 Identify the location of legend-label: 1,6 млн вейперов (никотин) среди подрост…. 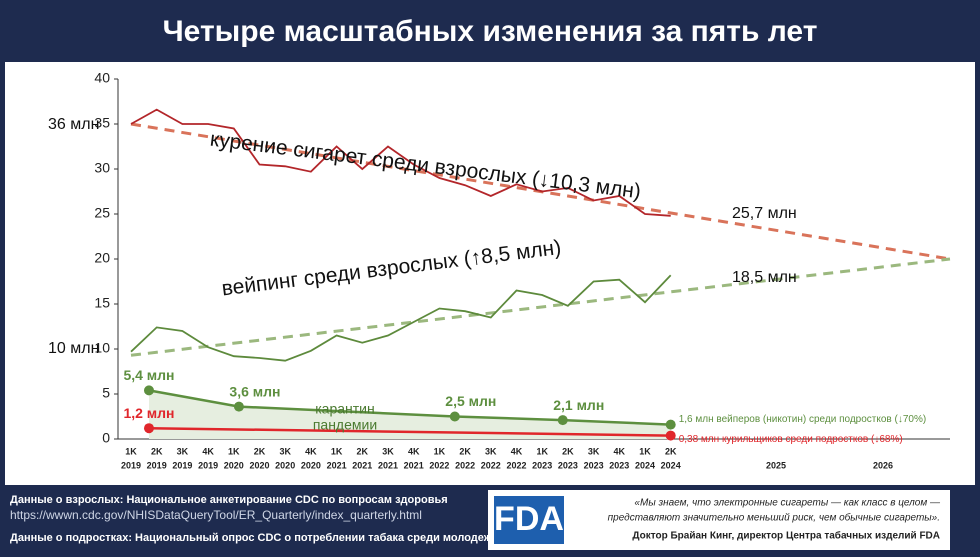
(803, 419).